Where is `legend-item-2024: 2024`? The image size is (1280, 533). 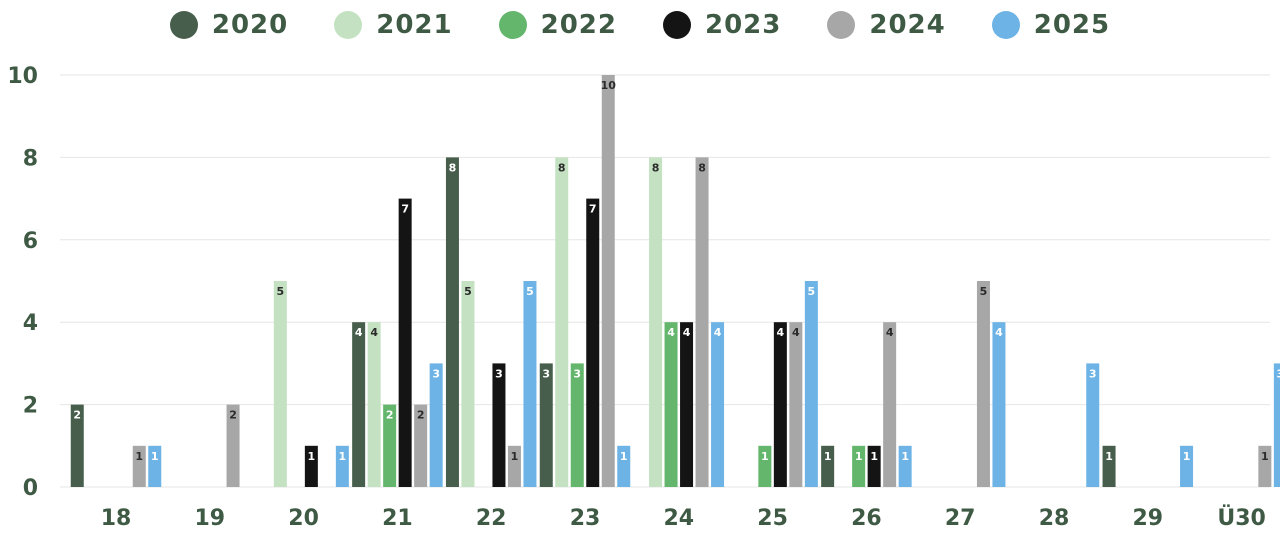 legend-item-2024: 2024 is located at coordinates (886, 25).